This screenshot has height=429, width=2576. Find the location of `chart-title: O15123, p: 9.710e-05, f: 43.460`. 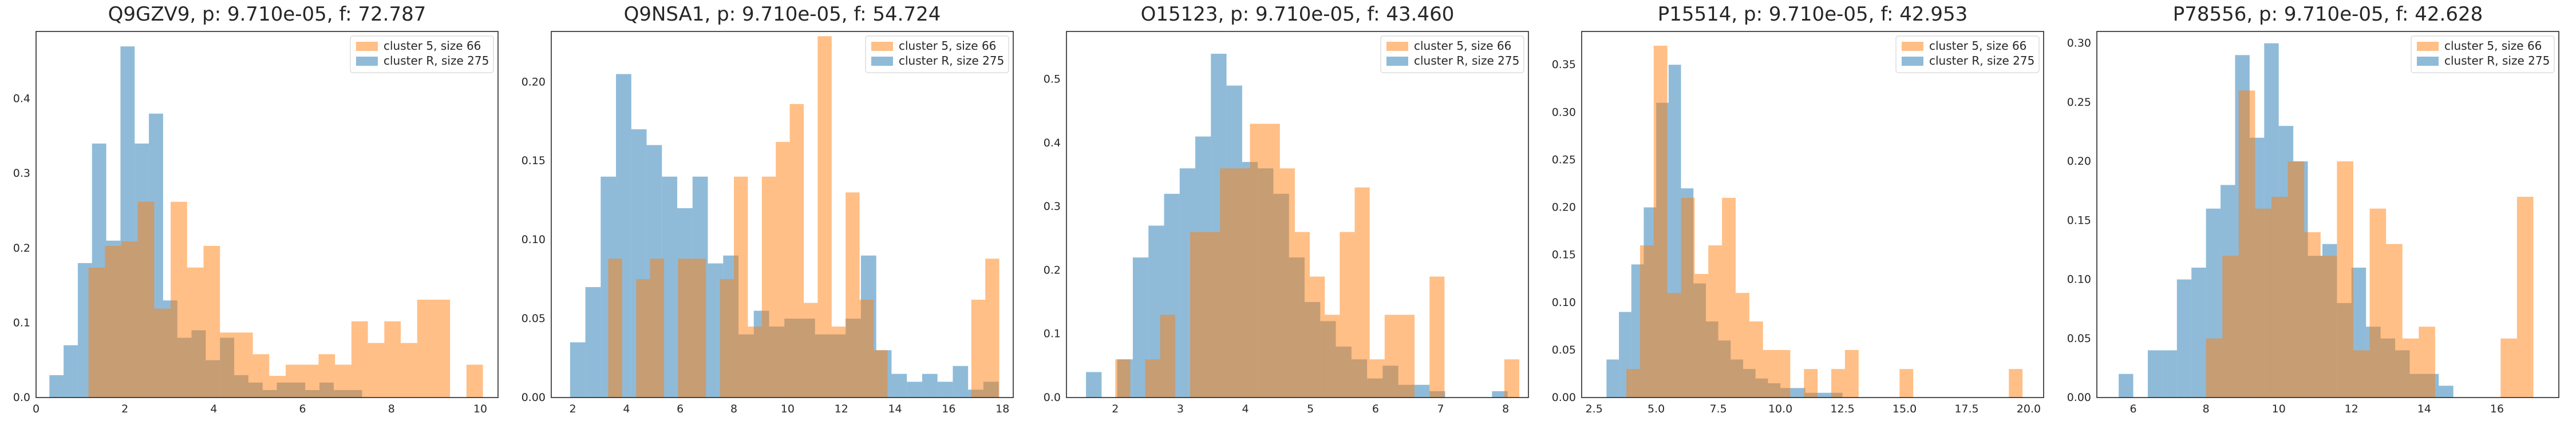

chart-title: O15123, p: 9.710e-05, f: 43.460 is located at coordinates (1298, 14).